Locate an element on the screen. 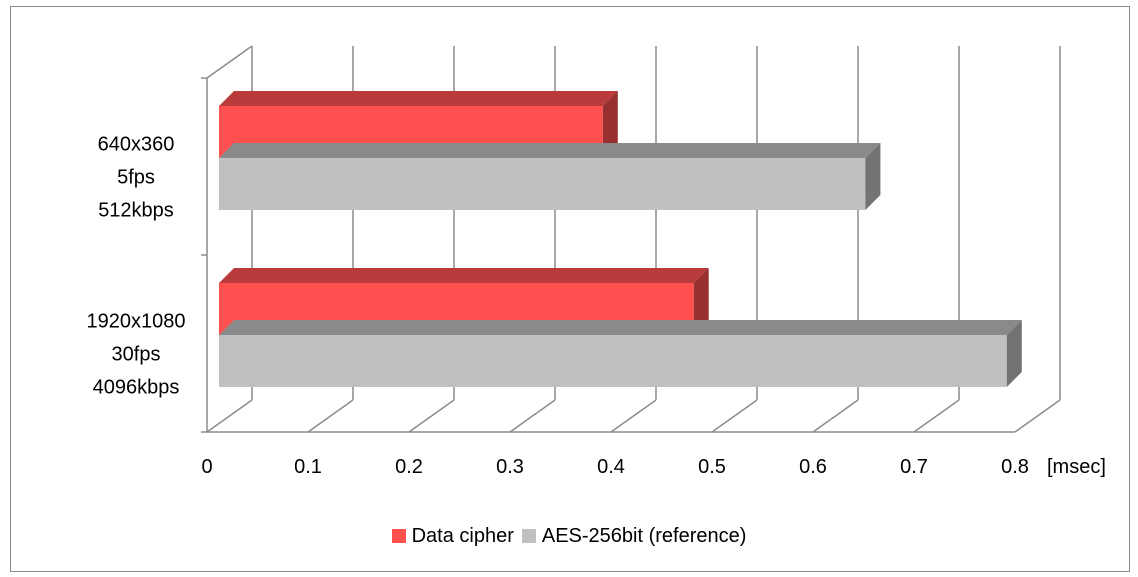  x-tick-label-5: 0.5 is located at coordinates (712, 467).